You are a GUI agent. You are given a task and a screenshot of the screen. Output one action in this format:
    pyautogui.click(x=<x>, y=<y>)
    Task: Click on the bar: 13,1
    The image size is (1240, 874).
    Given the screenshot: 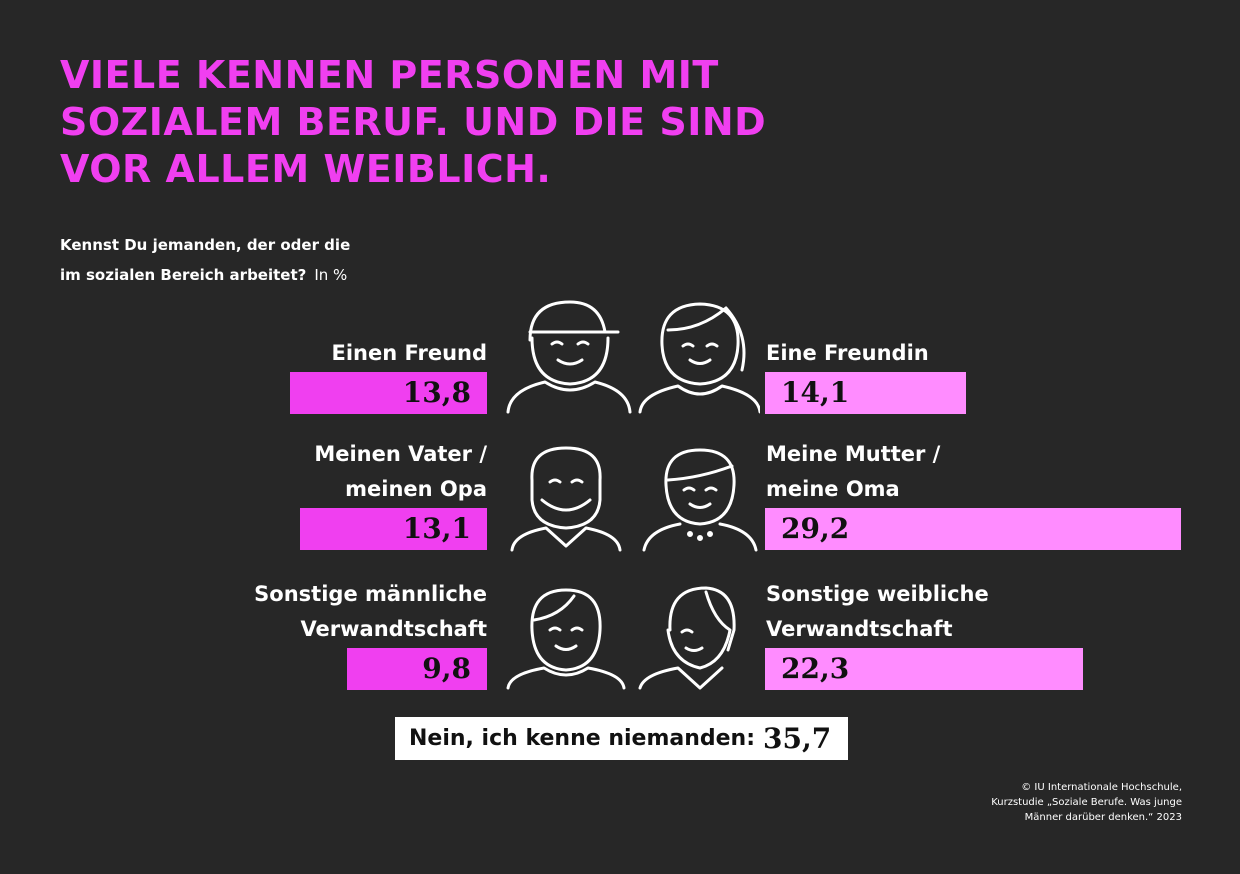 What is the action you would take?
    pyautogui.click(x=393, y=529)
    